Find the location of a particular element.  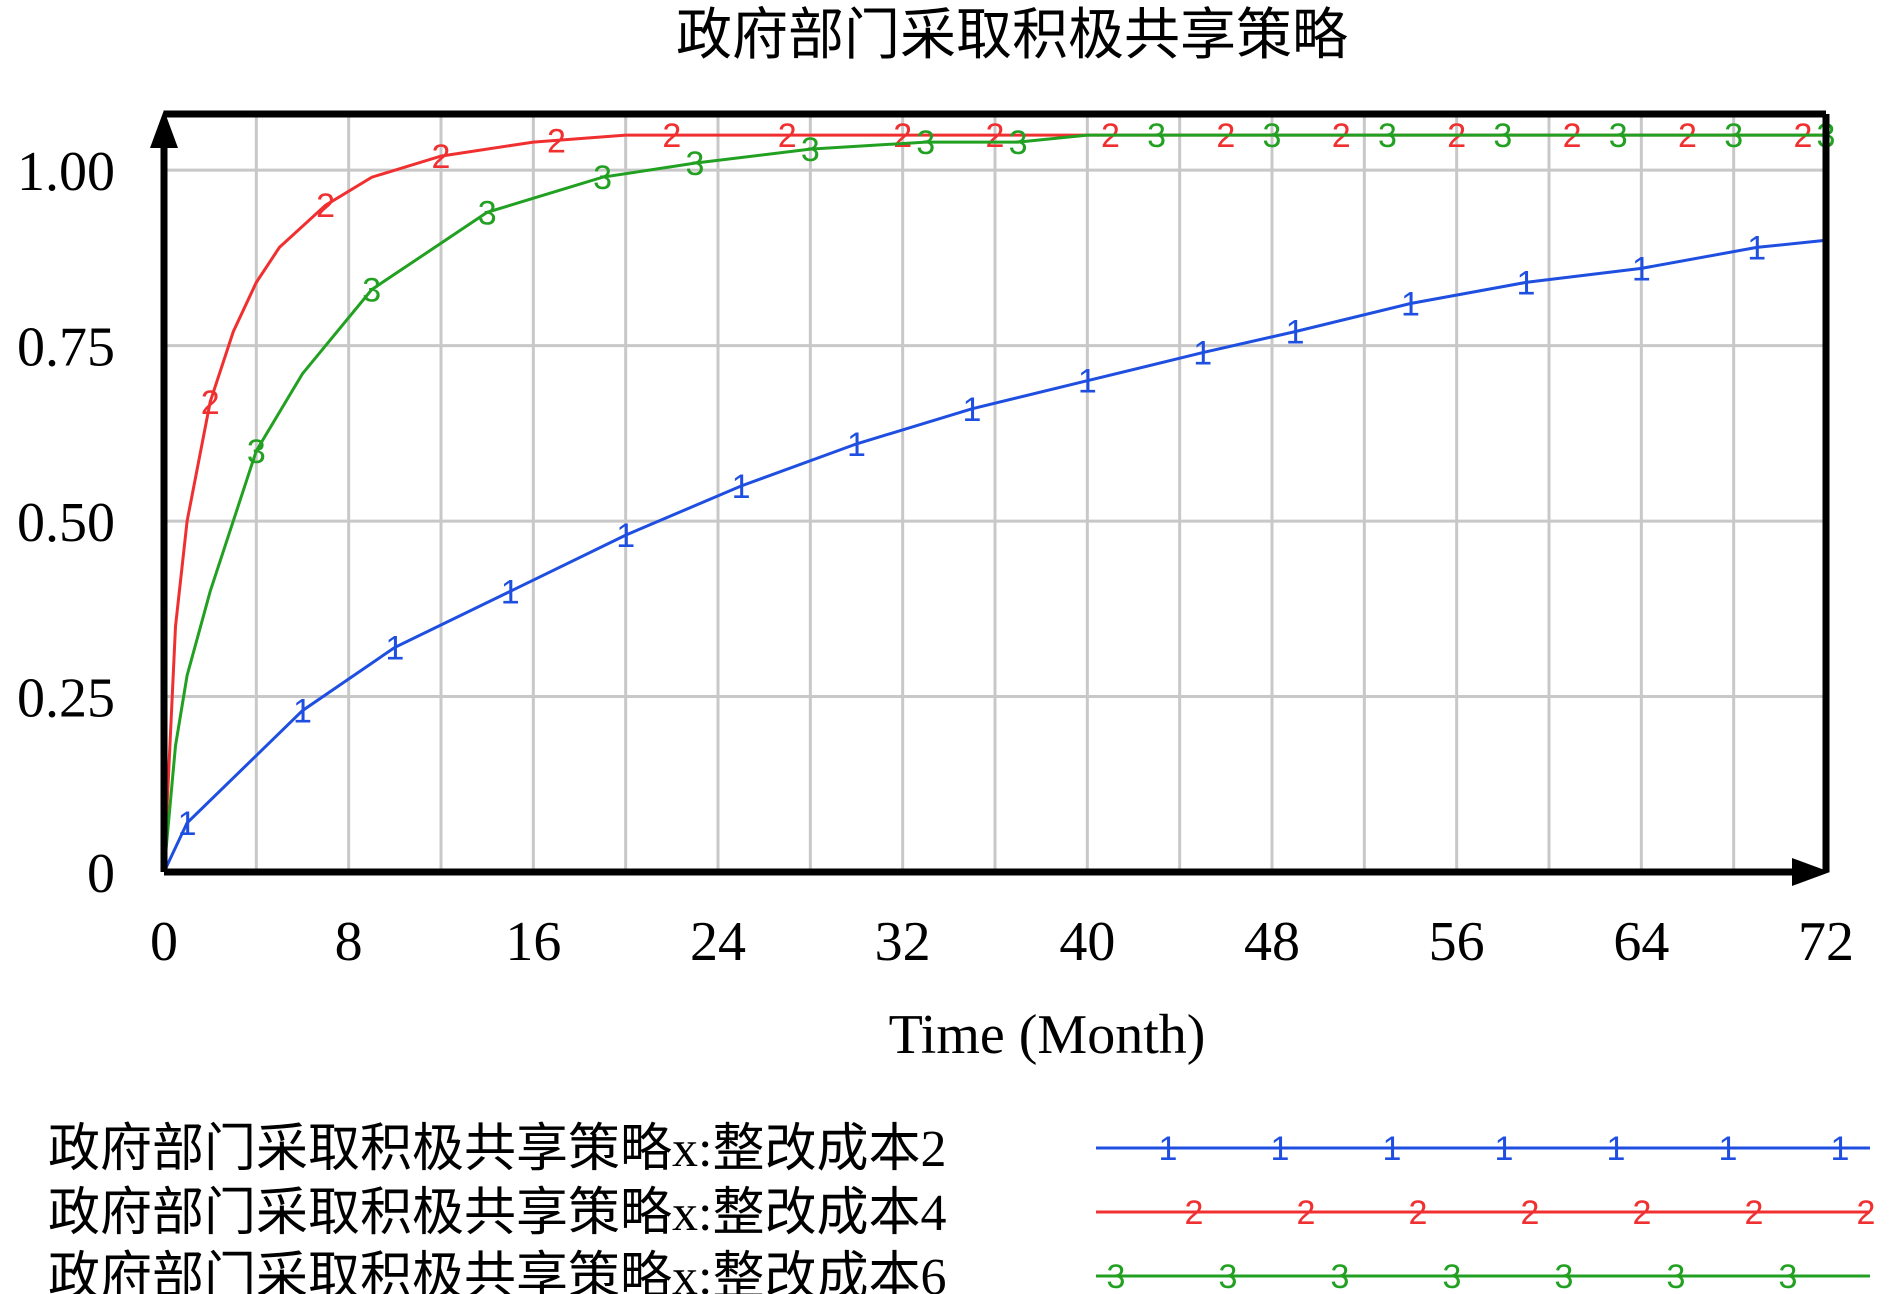

x-tick-label: 64 is located at coordinates (1641, 942).